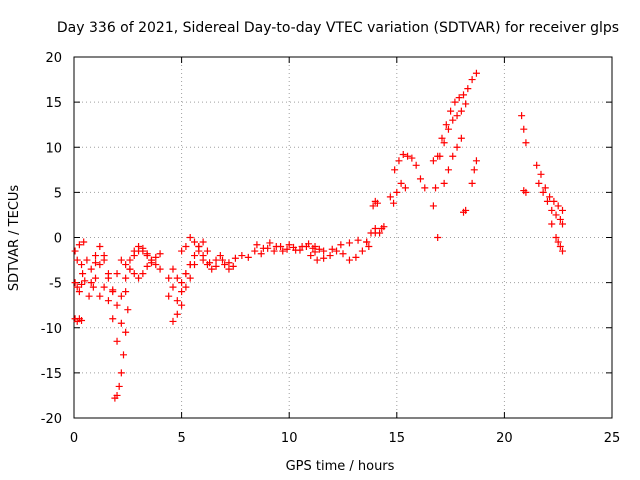 This screenshot has height=480, width=640. Describe the element at coordinates (51, 419) in the screenshot. I see `y-tick-label: -20` at that location.